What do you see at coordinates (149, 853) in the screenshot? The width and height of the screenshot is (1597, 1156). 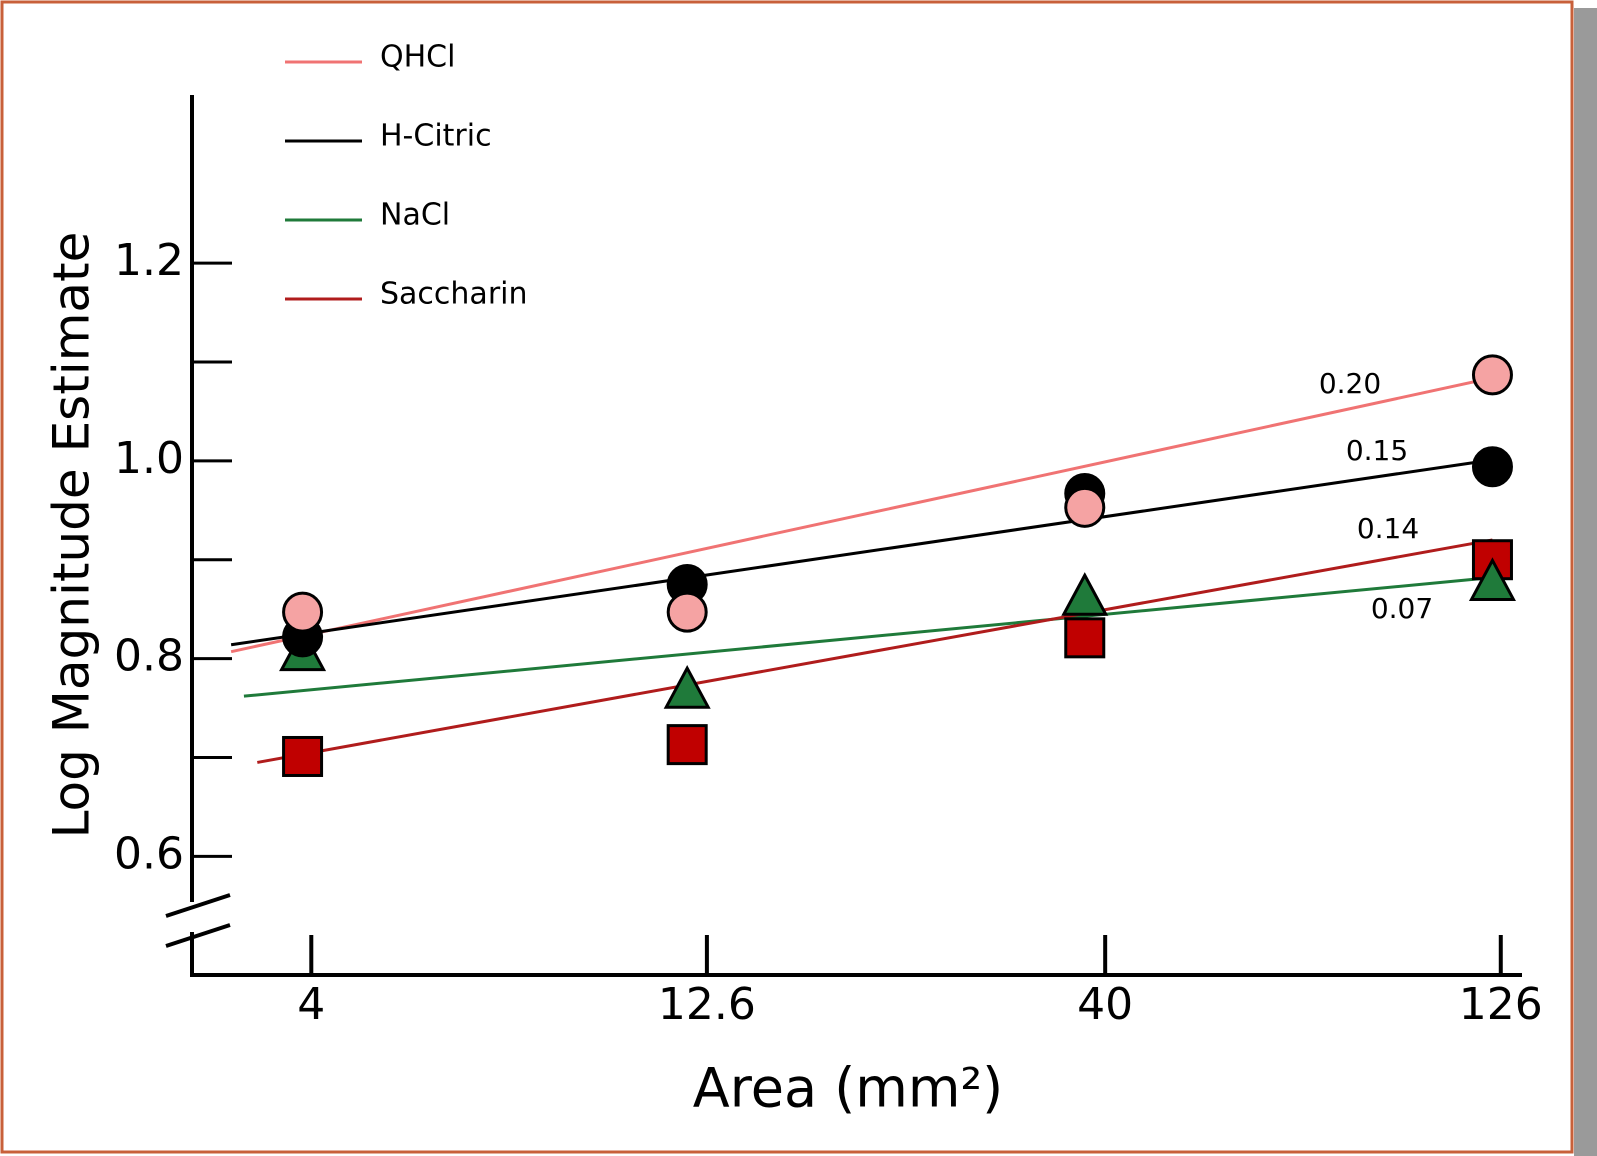 I see `y-tick-label: 0.6` at bounding box center [149, 853].